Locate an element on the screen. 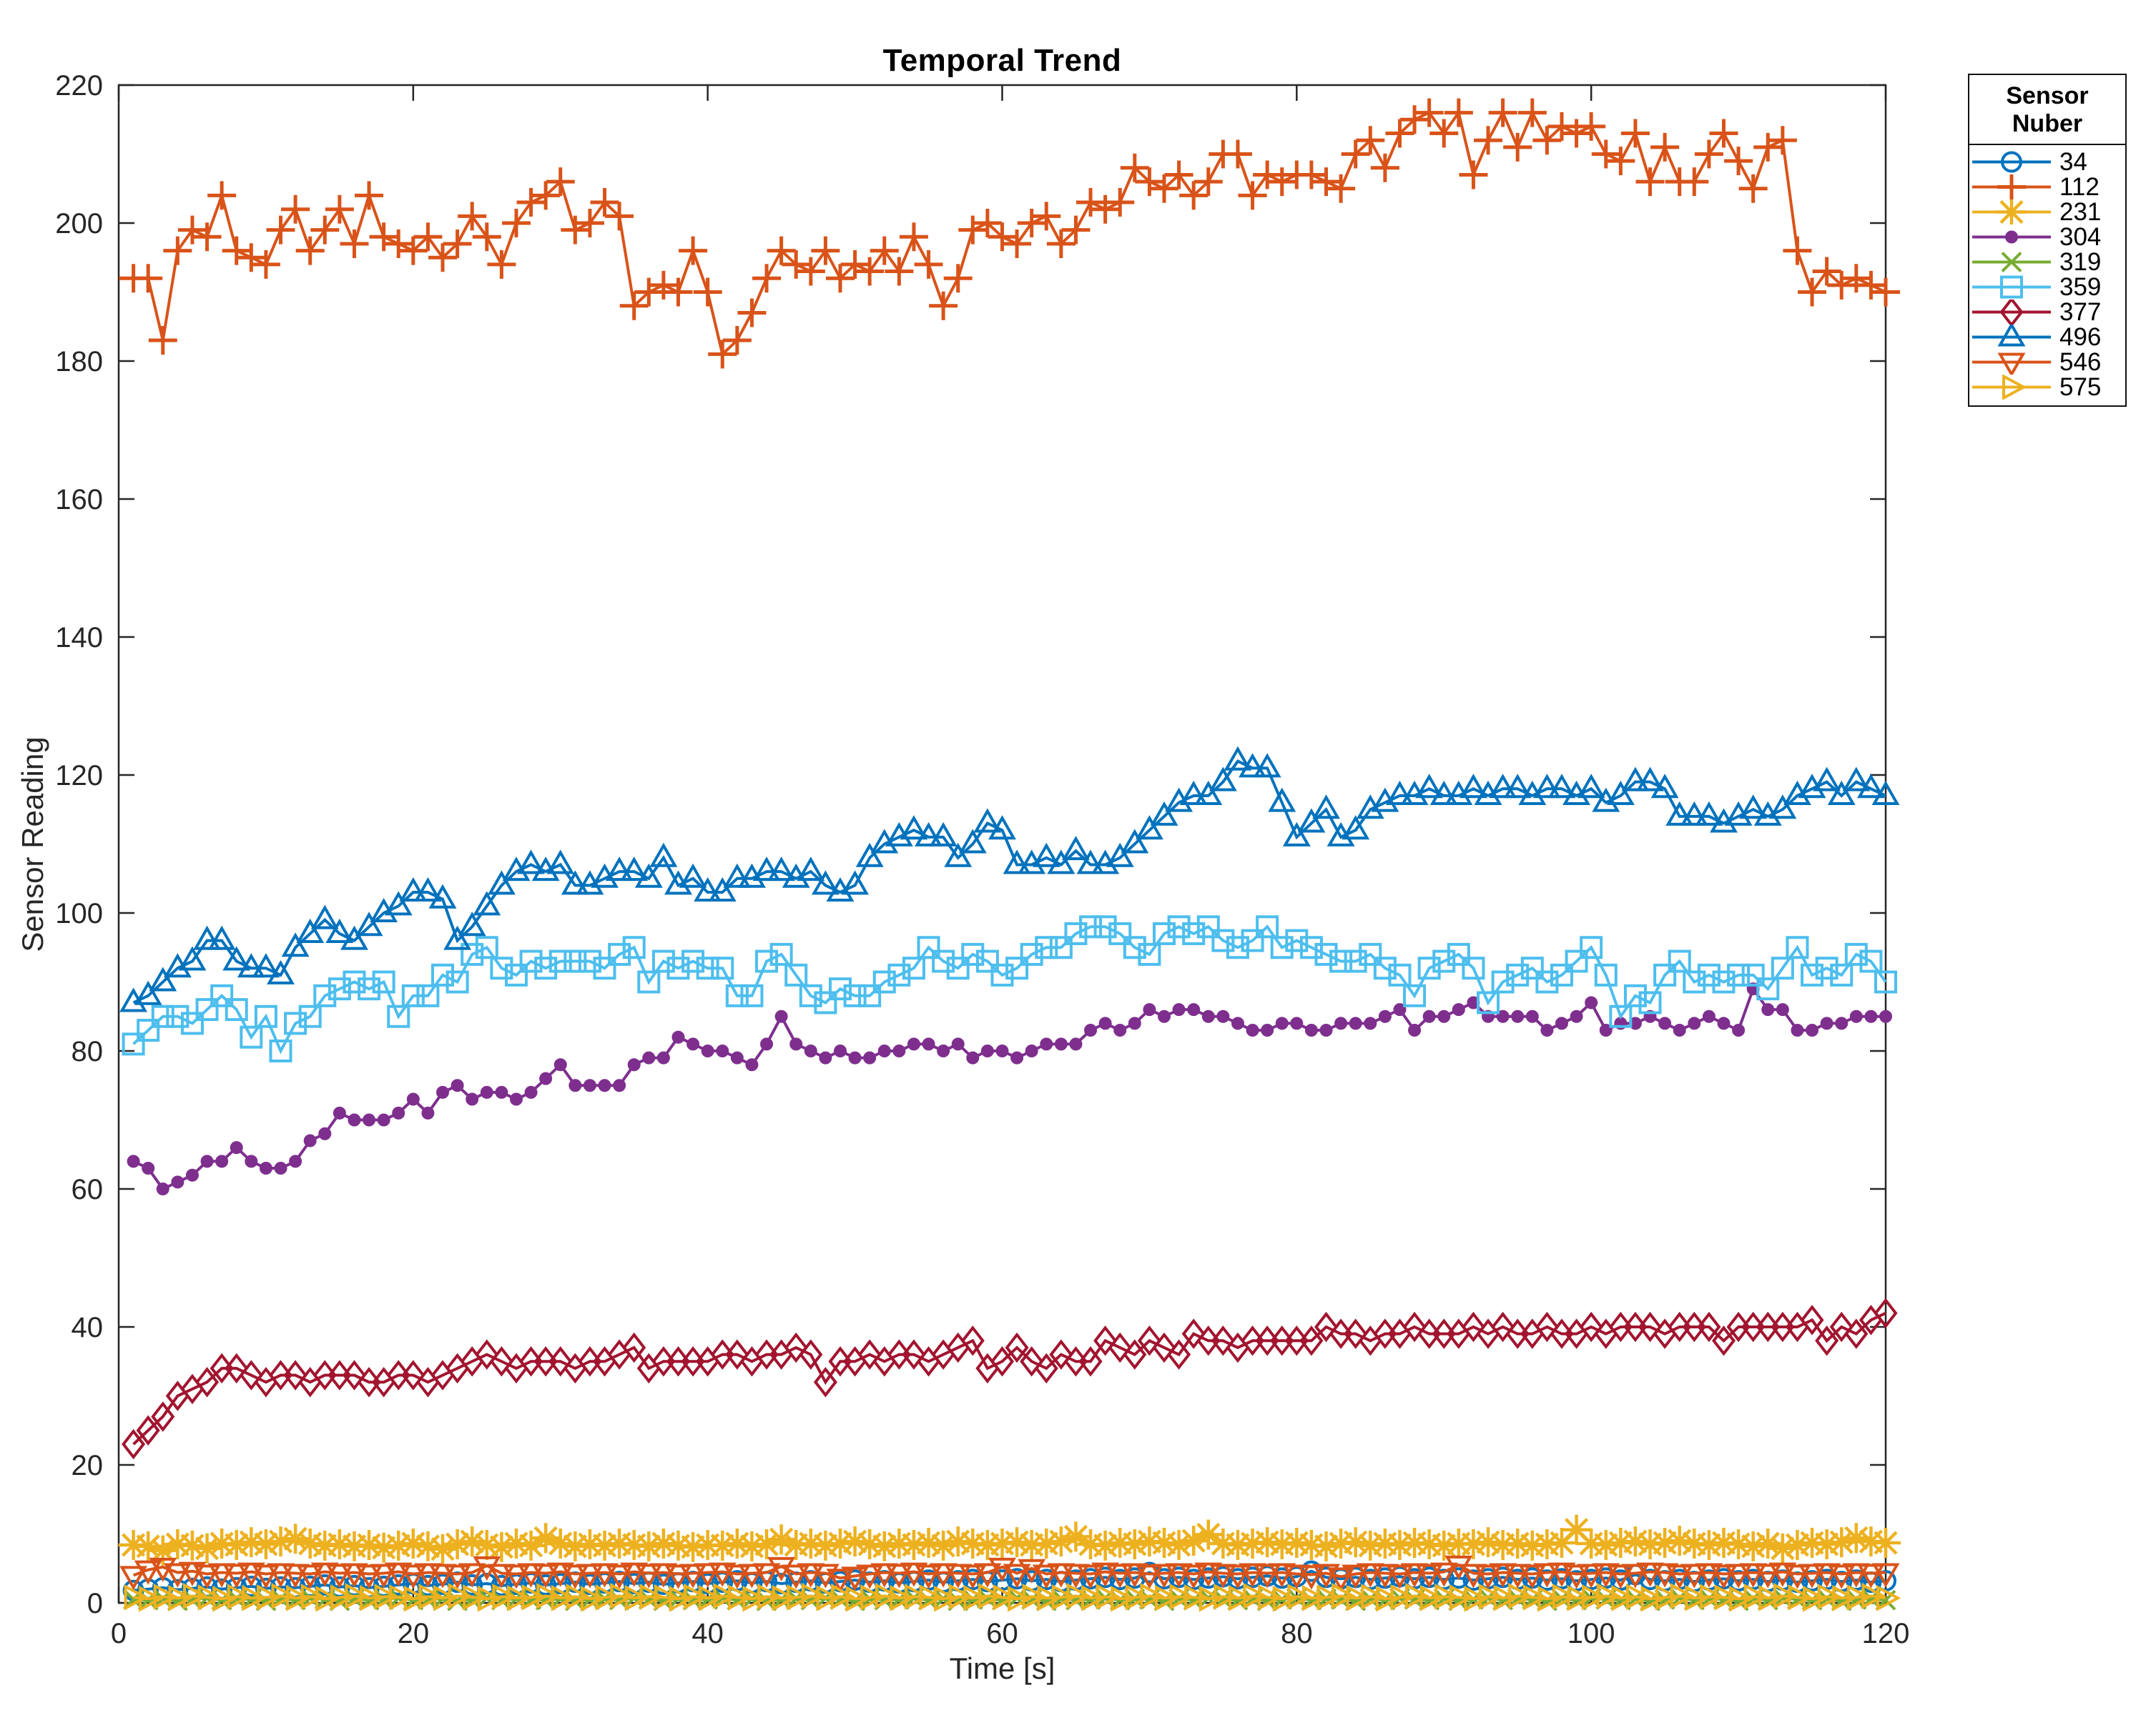  y-tick-label: 140 is located at coordinates (79, 637).